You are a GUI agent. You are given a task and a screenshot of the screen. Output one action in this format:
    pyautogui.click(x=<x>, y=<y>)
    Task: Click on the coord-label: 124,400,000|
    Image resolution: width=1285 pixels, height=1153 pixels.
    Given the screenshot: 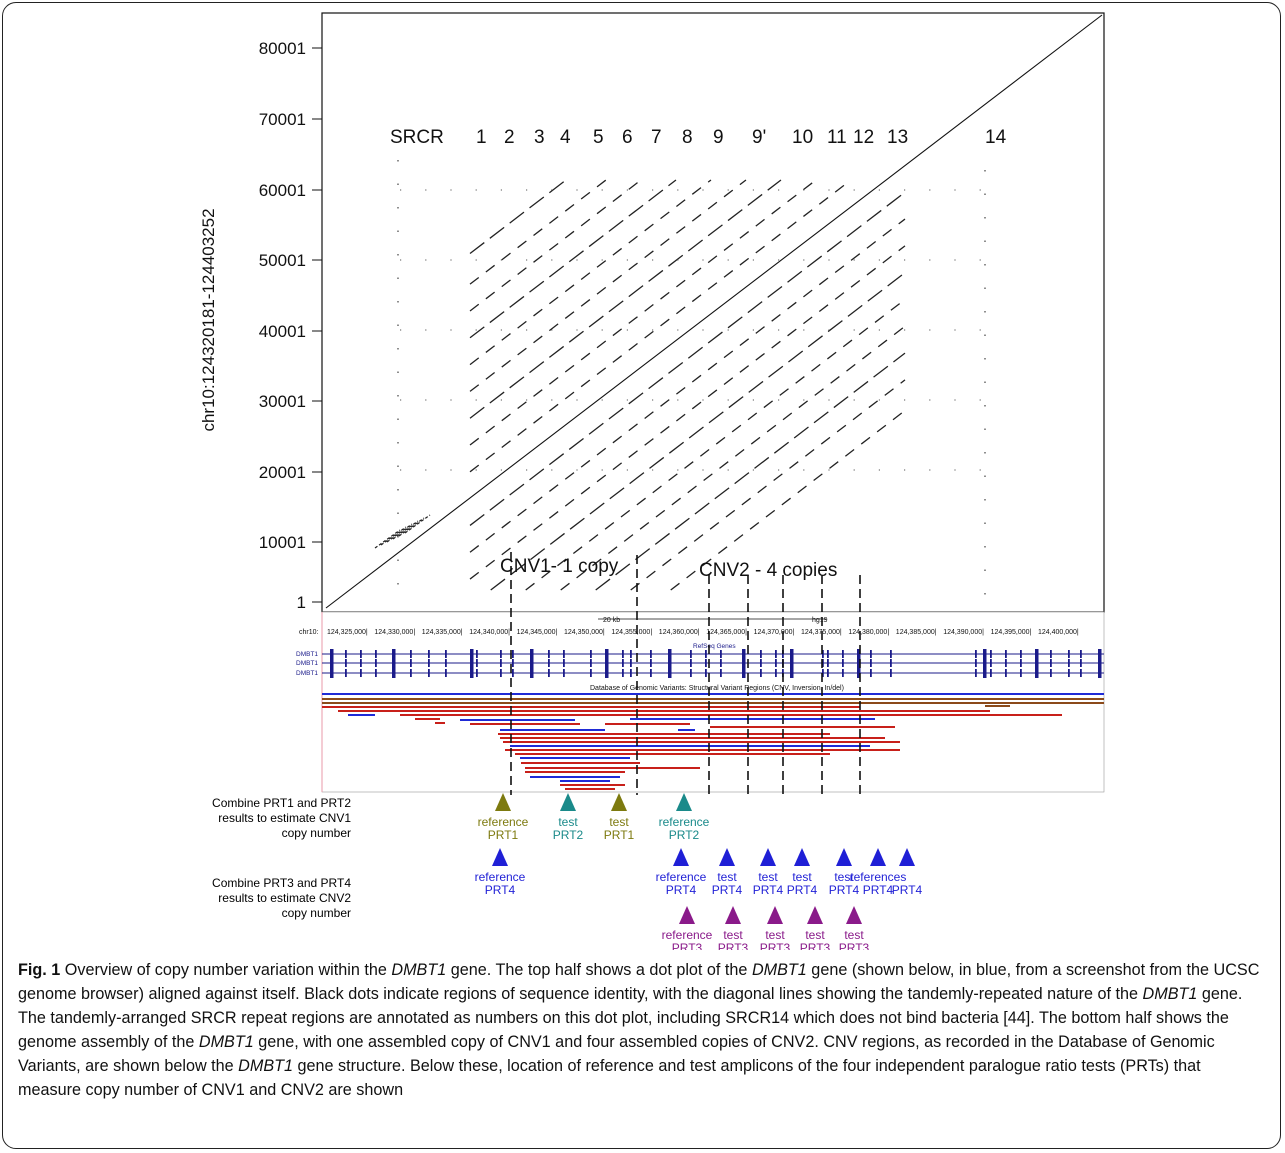 What is the action you would take?
    pyautogui.click(x=1058, y=632)
    